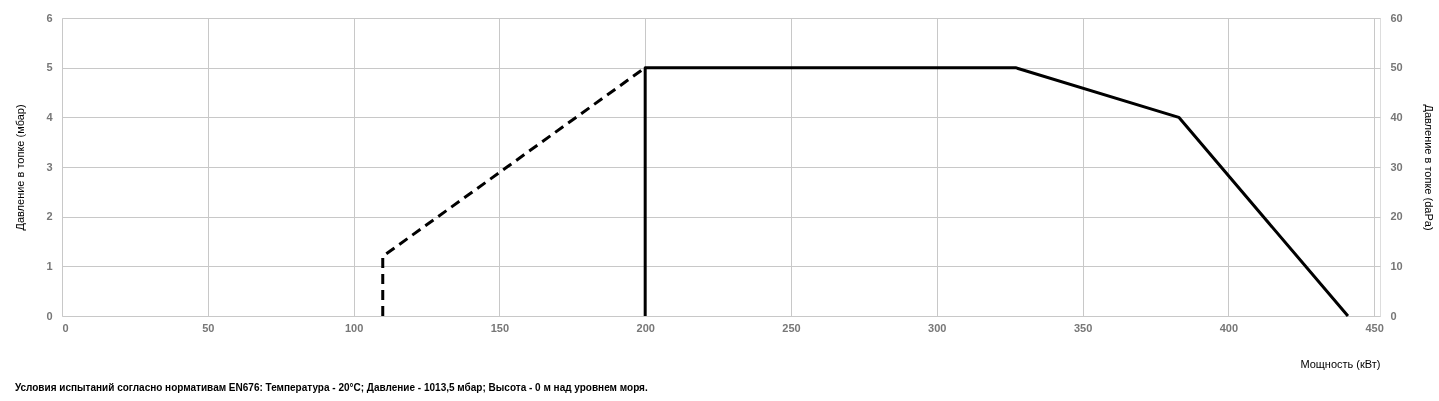 This screenshot has height=401, width=1439. I want to click on y-tick-label: 3, so click(49, 166).